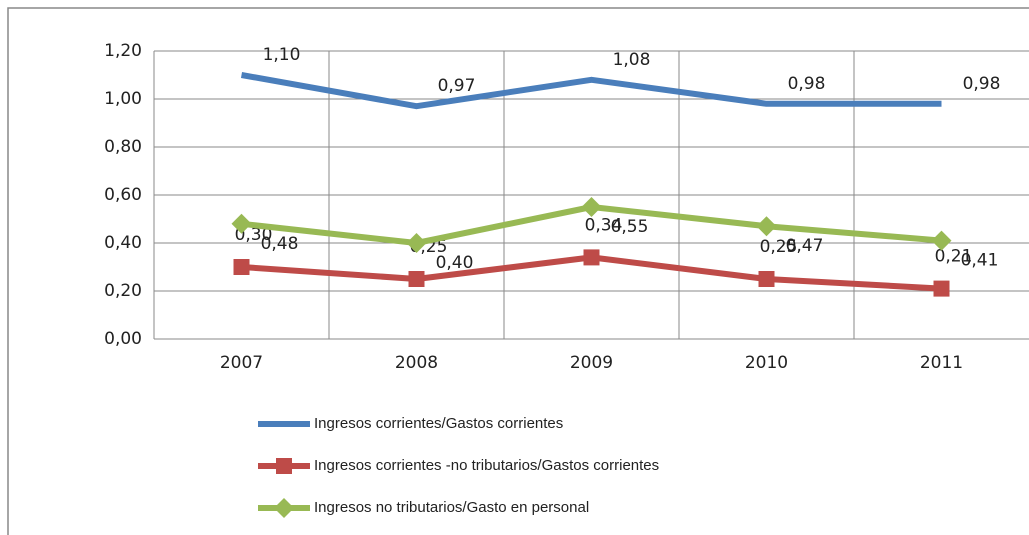 This screenshot has height=535, width=1029. I want to click on data-label: 0,40, so click(455, 263).